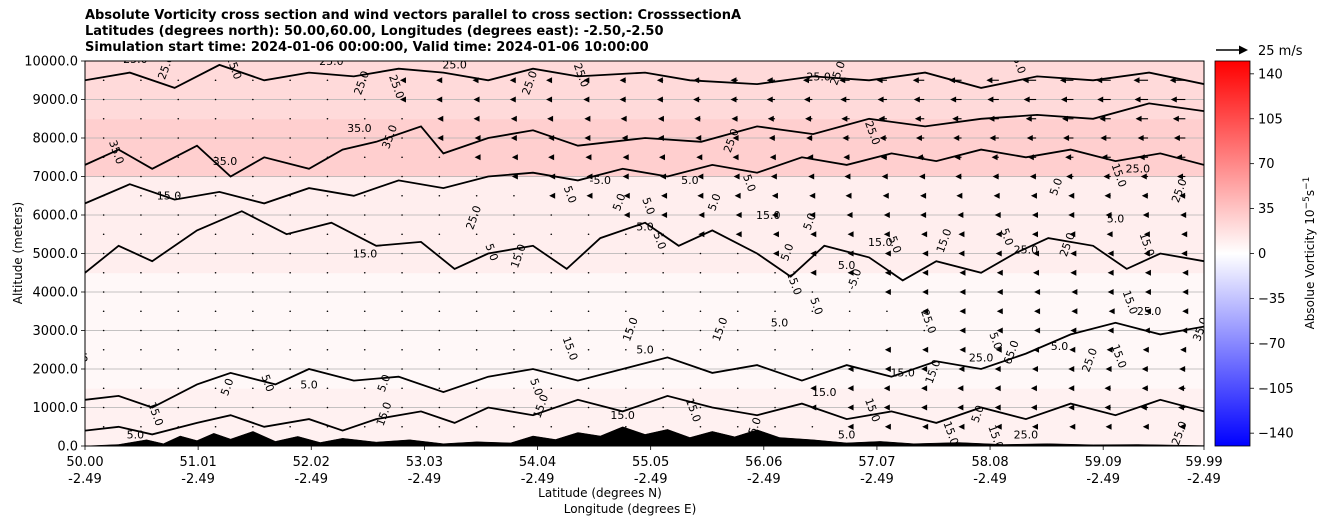 The width and height of the screenshot is (1332, 526). What do you see at coordinates (425, 479) in the screenshot?
I see `x-tick-label-lon: -2.49` at bounding box center [425, 479].